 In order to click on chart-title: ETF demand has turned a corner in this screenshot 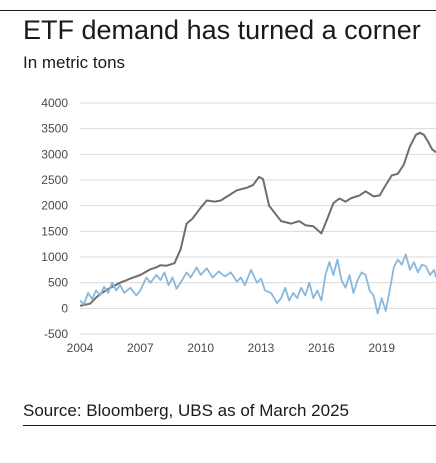, I will do `click(222, 30)`.